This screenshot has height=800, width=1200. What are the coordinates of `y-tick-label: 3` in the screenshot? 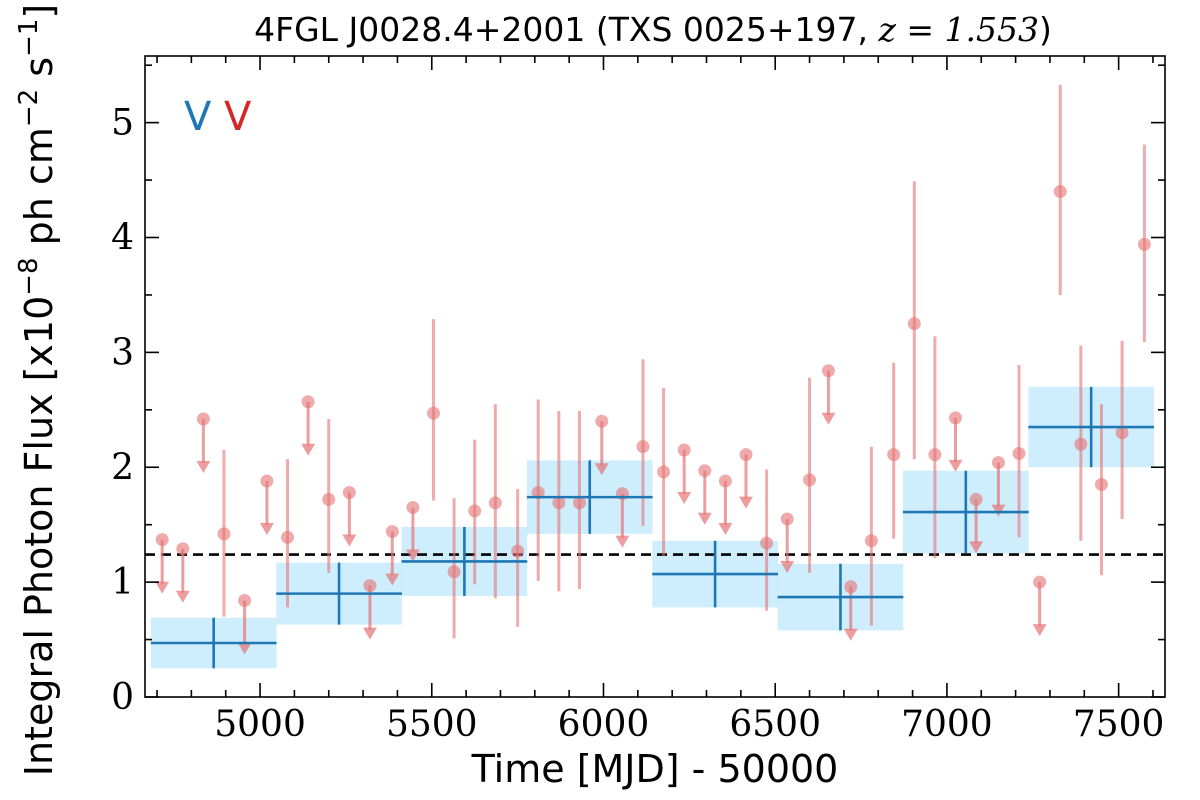 It's located at (122, 352).